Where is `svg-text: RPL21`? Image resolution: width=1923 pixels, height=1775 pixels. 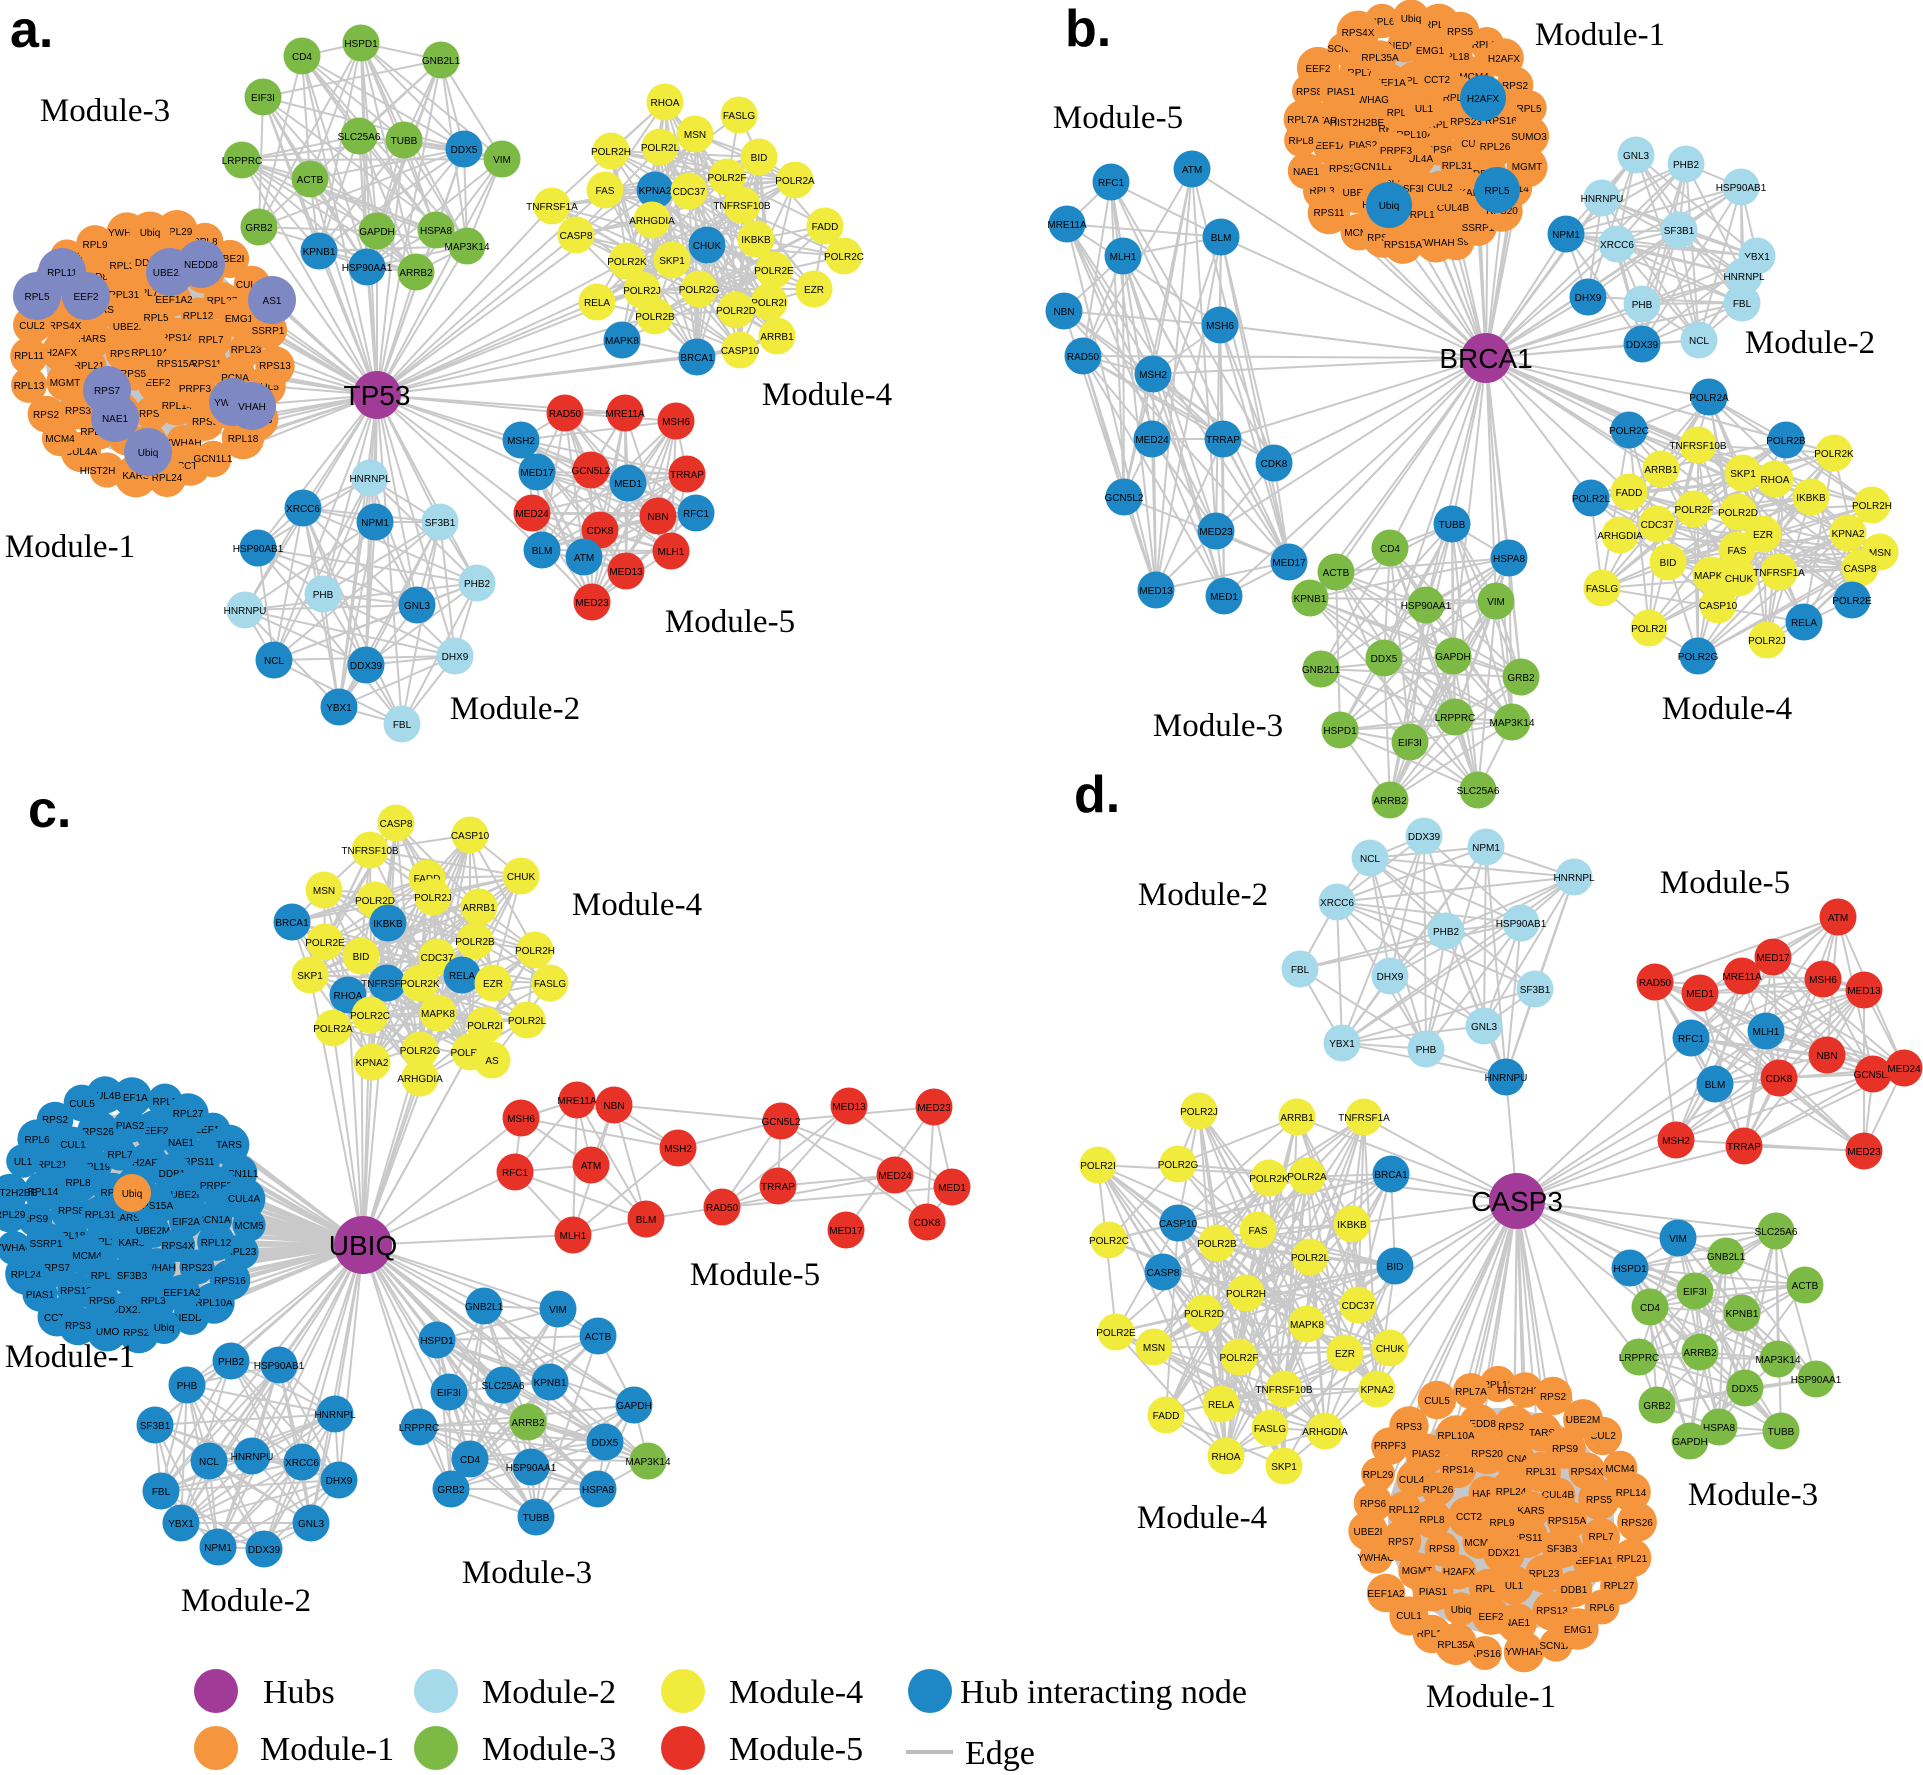 svg-text: RPL21 is located at coordinates (52, 1165).